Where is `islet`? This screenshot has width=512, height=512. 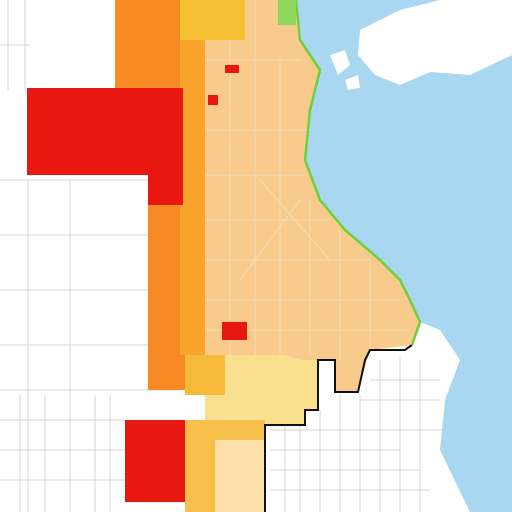 islet is located at coordinates (345, 70).